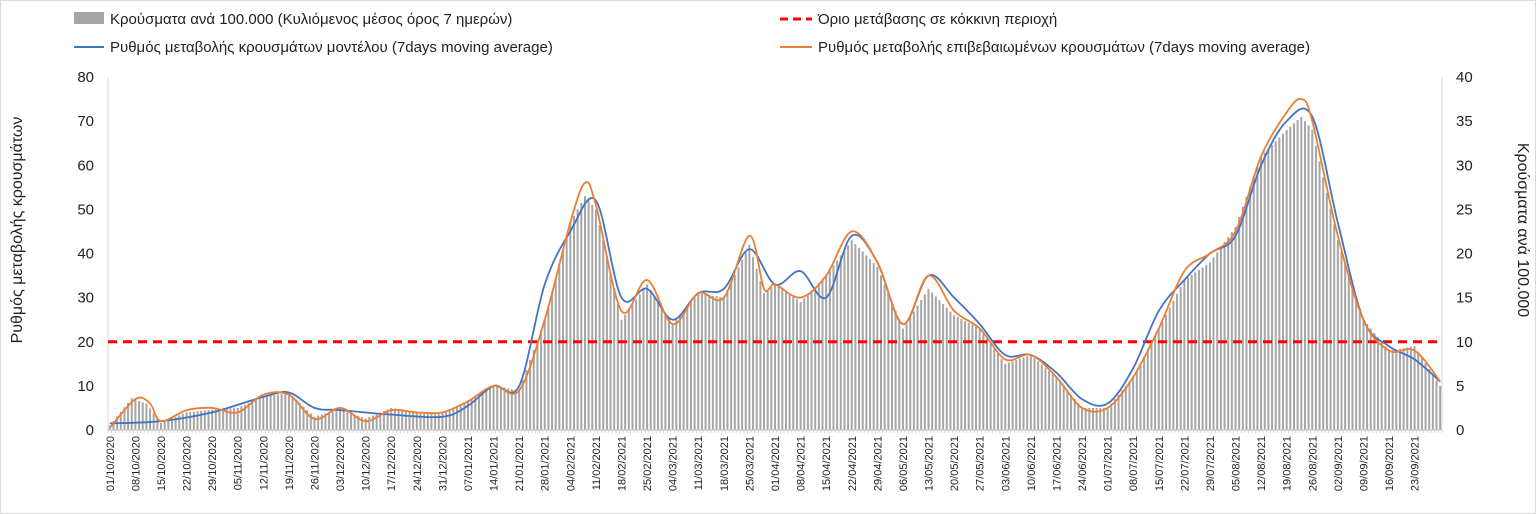 The height and width of the screenshot is (514, 1536). Describe the element at coordinates (520, 463) in the screenshot. I see `x-tick-label: 21/01/2021` at that location.